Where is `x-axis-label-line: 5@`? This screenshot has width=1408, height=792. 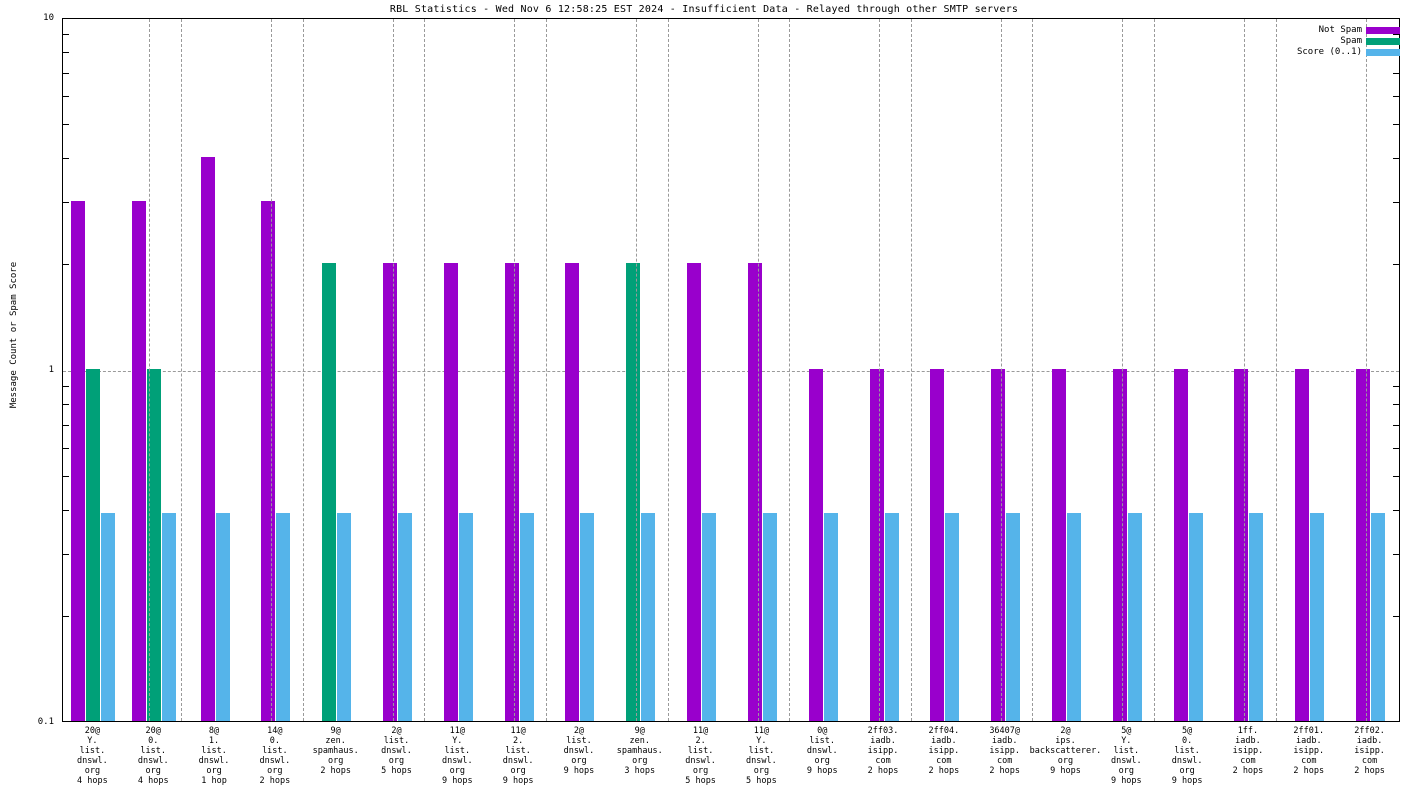 x-axis-label-line: 5@ is located at coordinates (1126, 731).